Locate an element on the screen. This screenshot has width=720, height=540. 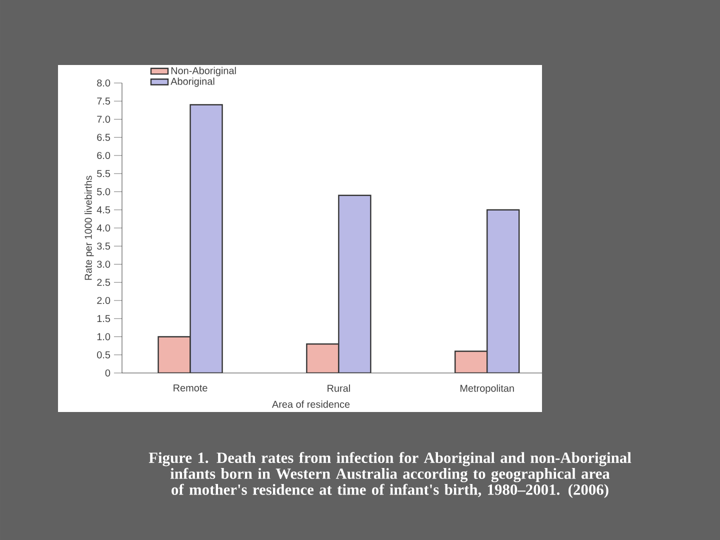
y-tick-label: 5.5 is located at coordinates (103, 174).